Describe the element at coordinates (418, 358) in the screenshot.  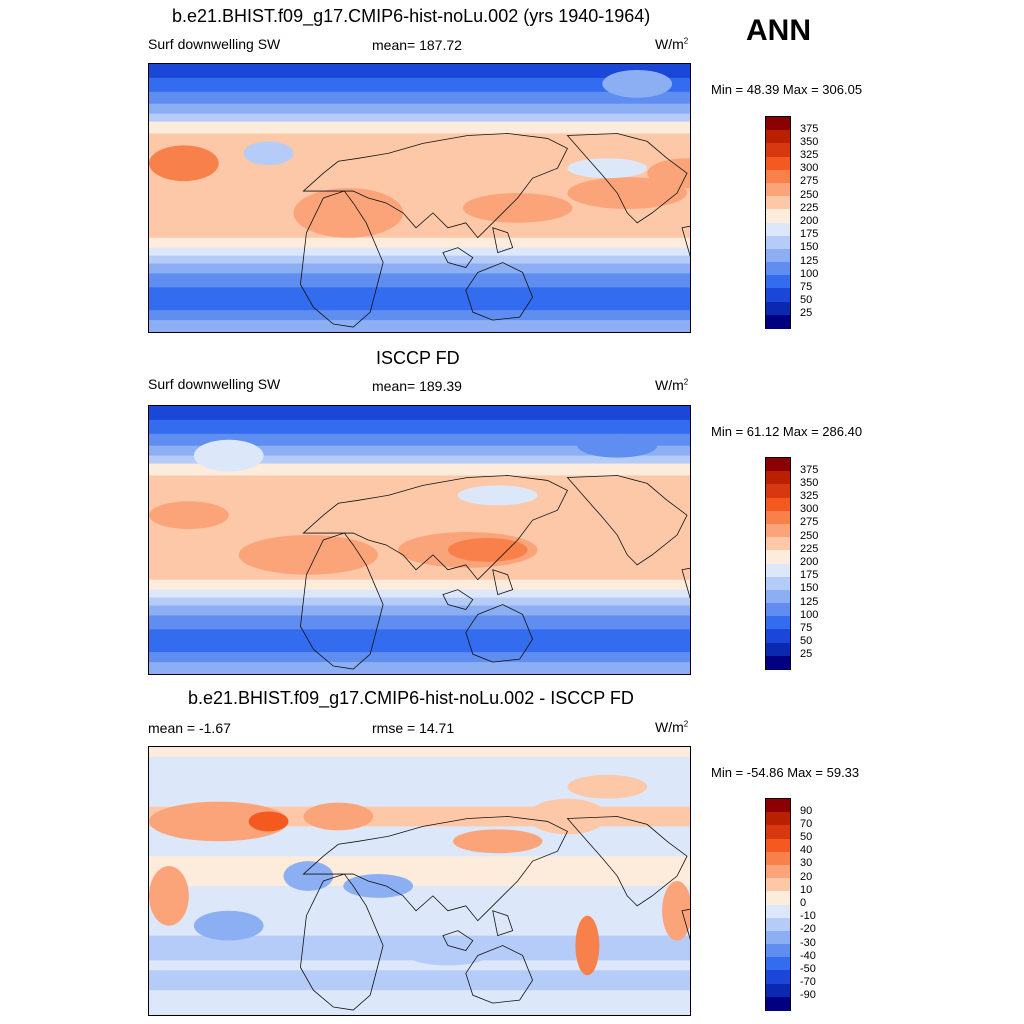
I see `panel-2-title: ISCCP FD` at that location.